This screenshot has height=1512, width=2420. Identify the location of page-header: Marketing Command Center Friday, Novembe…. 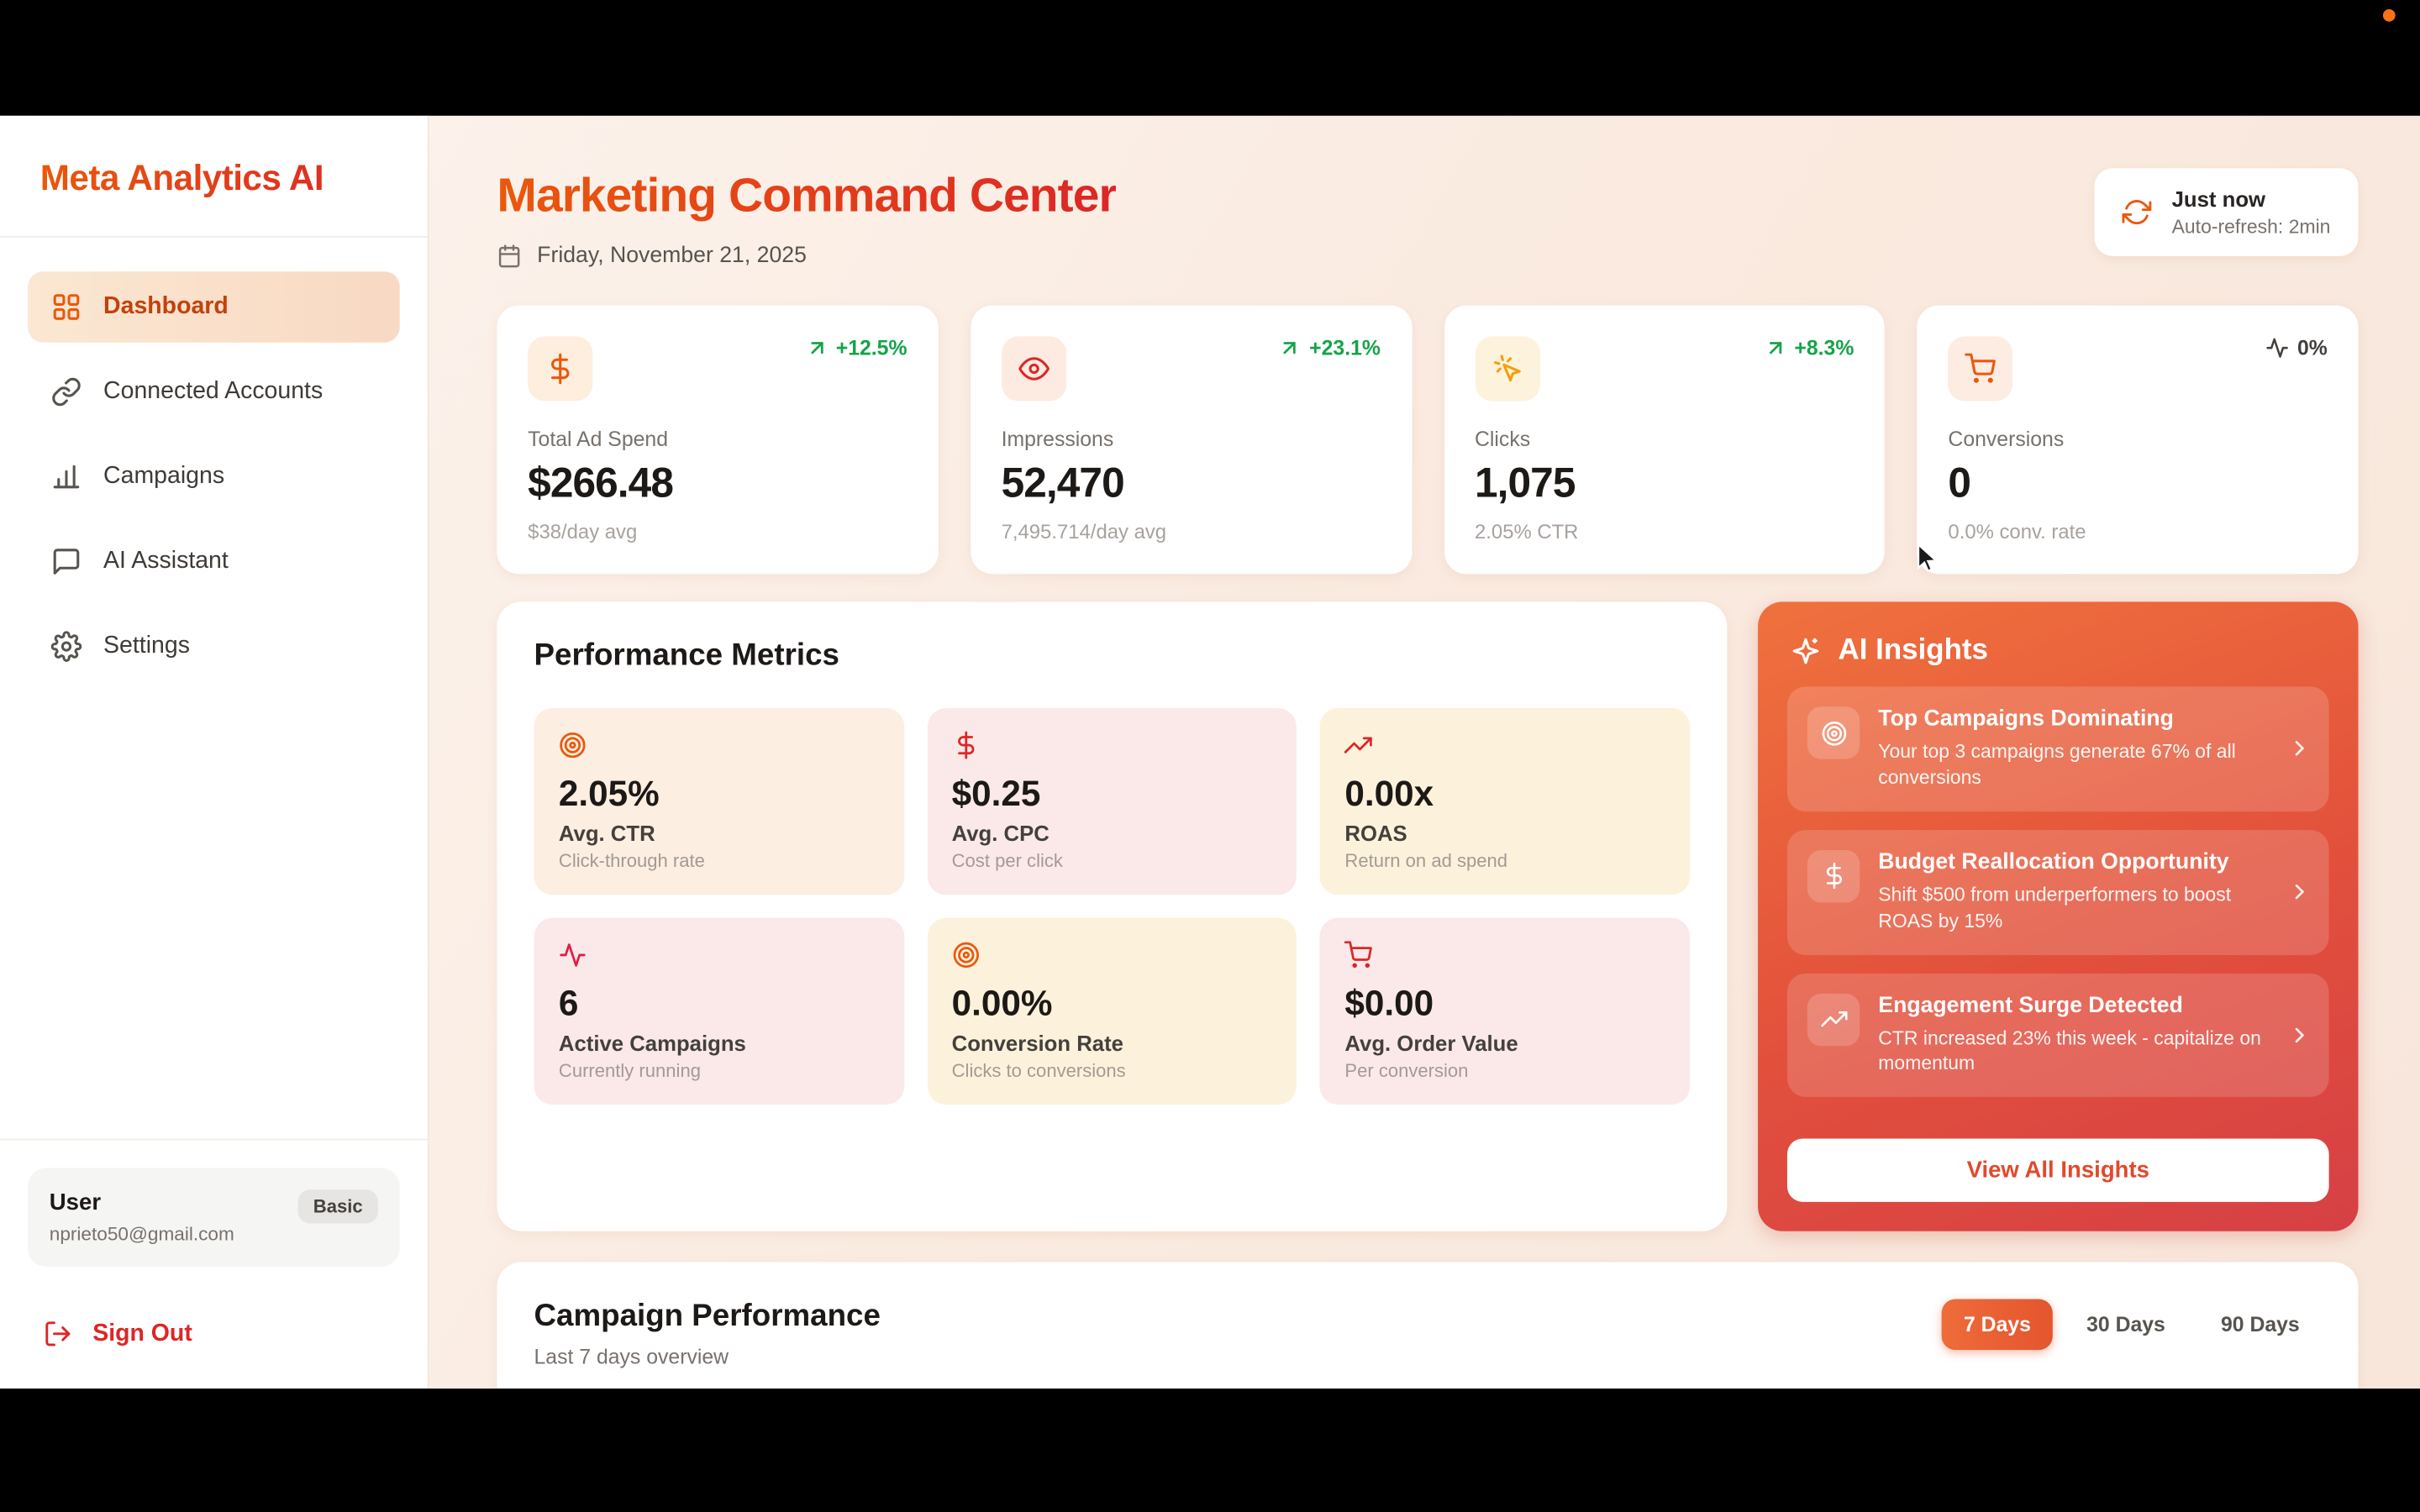
(1428, 218).